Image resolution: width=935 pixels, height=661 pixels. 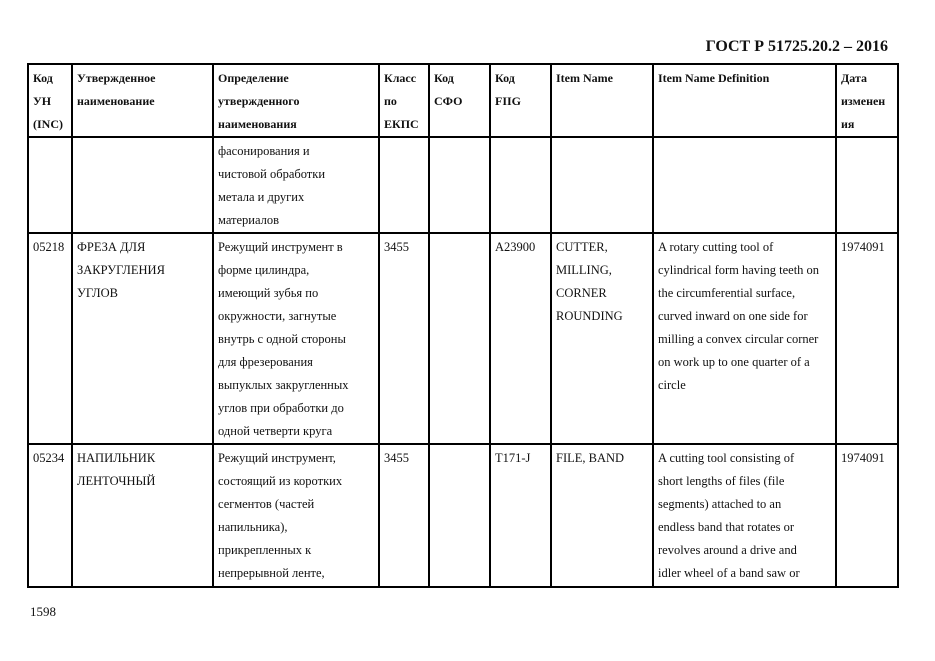 What do you see at coordinates (448, 101) in the screenshot?
I see `cell-text-line: СФО` at bounding box center [448, 101].